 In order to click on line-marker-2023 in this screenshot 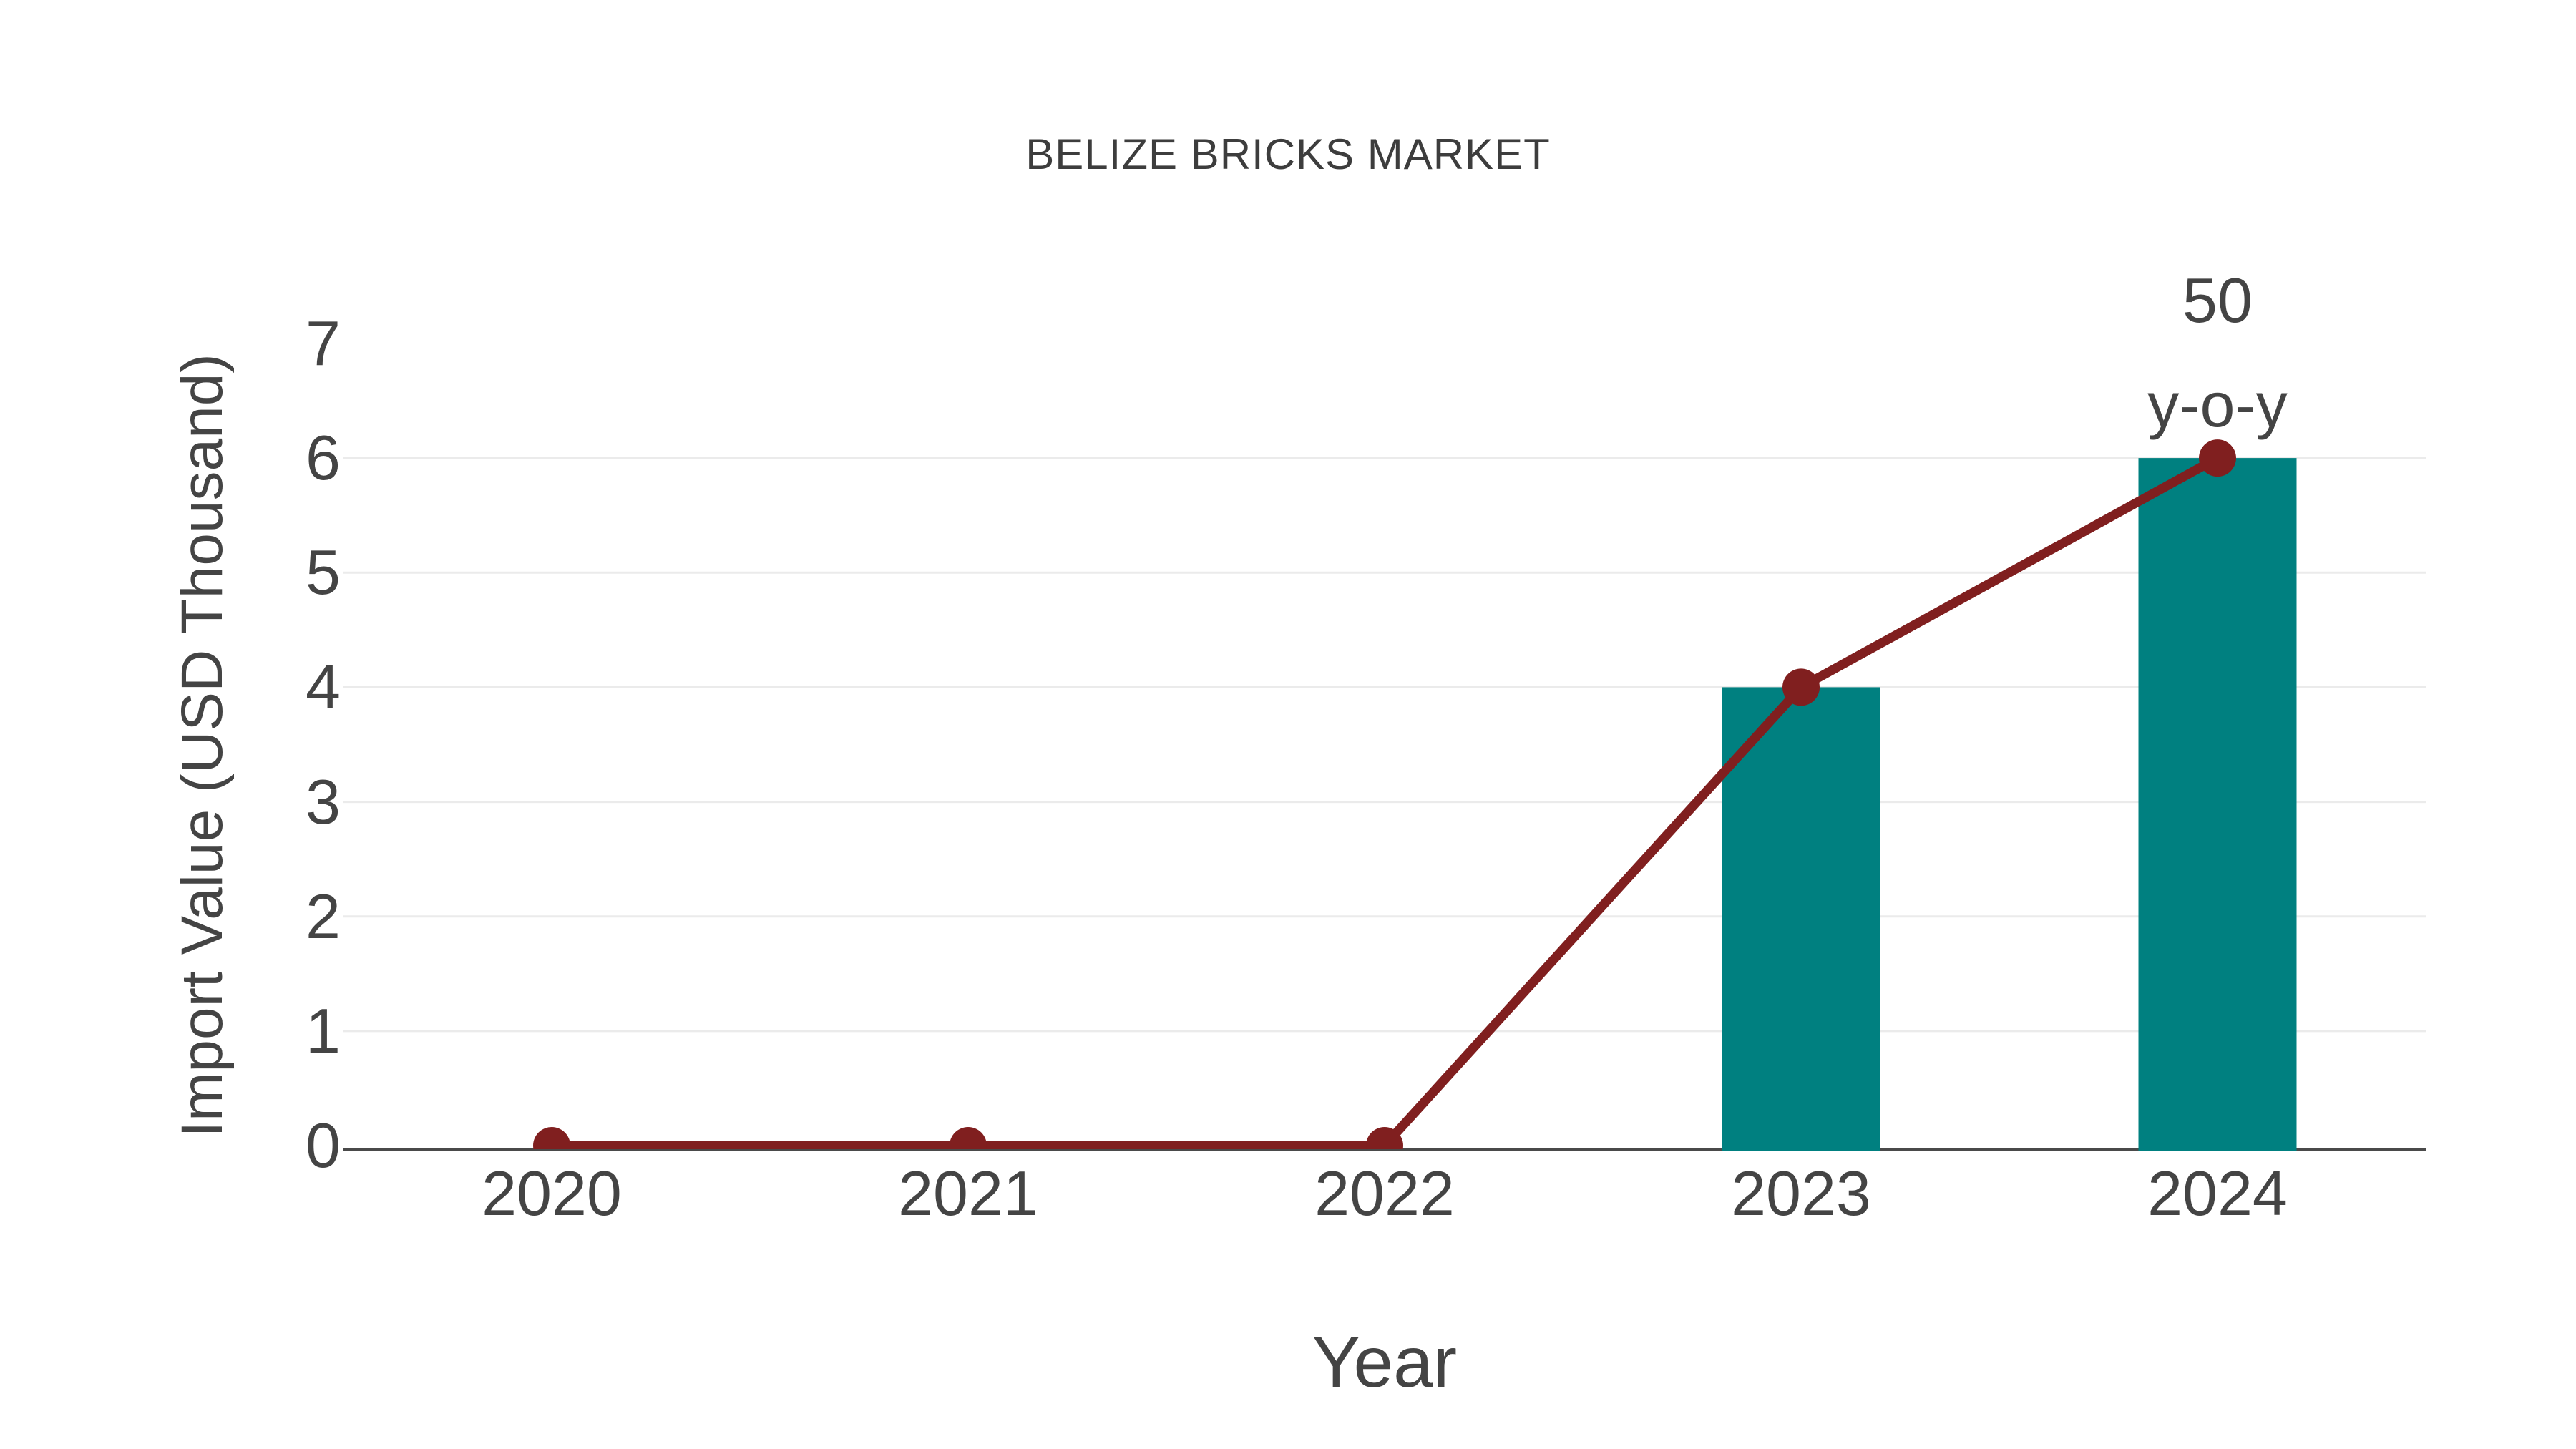, I will do `click(1801, 687)`.